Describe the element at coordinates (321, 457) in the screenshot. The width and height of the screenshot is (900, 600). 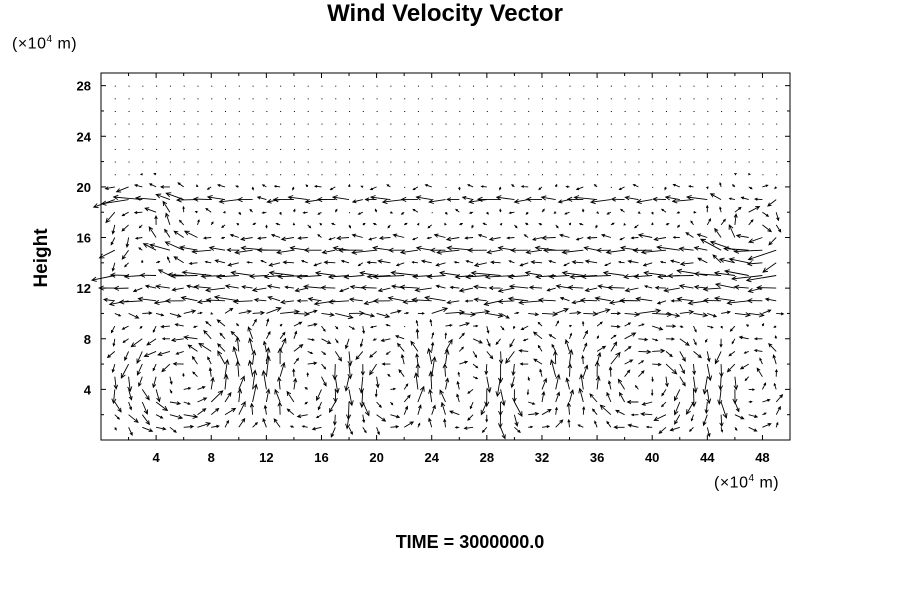
I see `x-tick-label: 16` at that location.